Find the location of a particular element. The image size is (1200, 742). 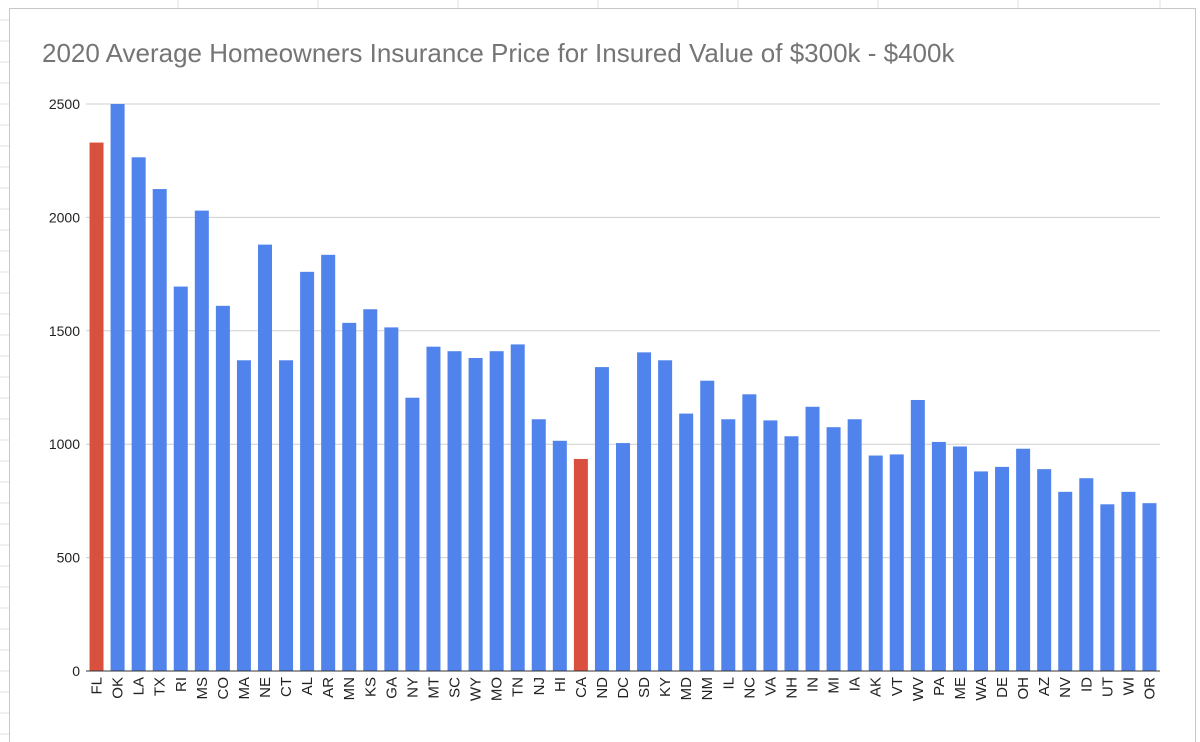

bar-nd is located at coordinates (601, 519).